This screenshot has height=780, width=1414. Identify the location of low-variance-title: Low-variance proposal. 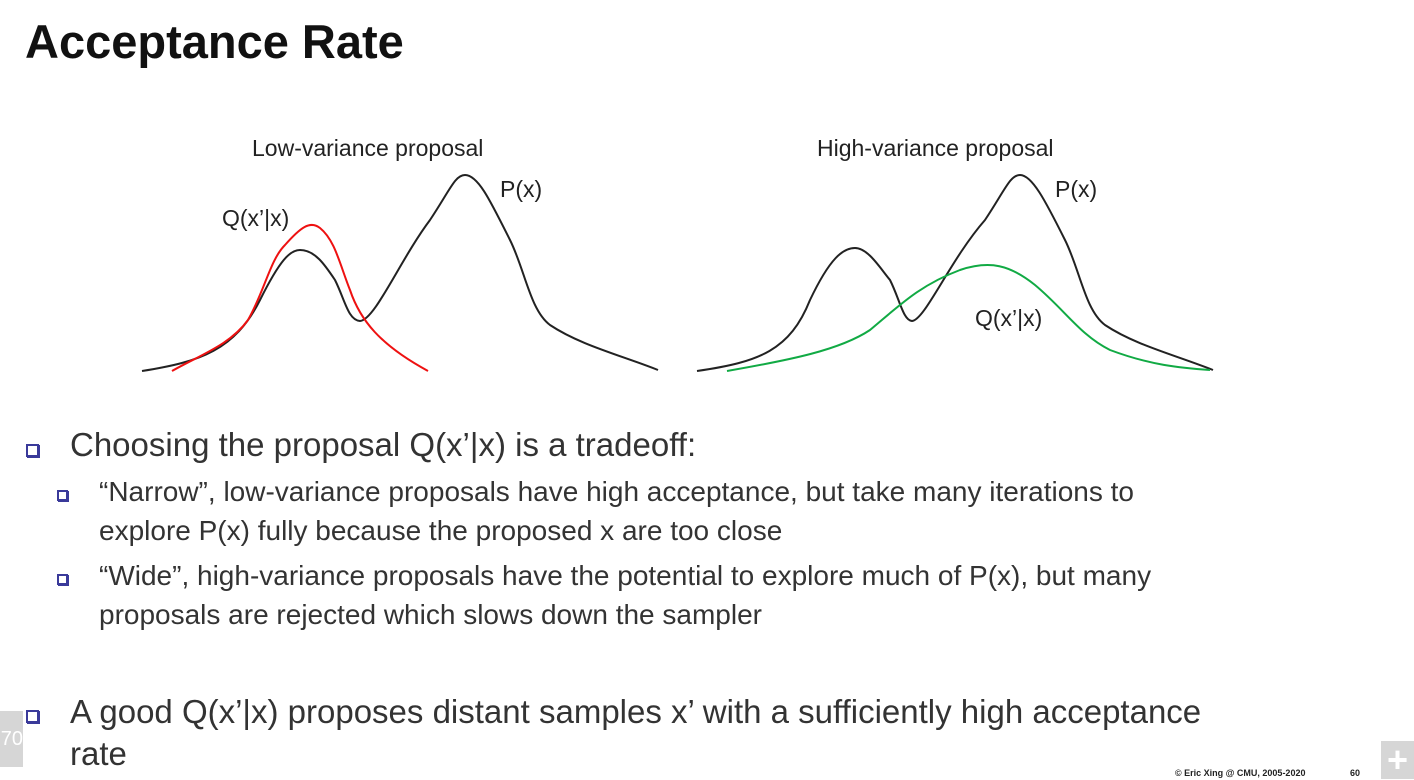
(368, 148).